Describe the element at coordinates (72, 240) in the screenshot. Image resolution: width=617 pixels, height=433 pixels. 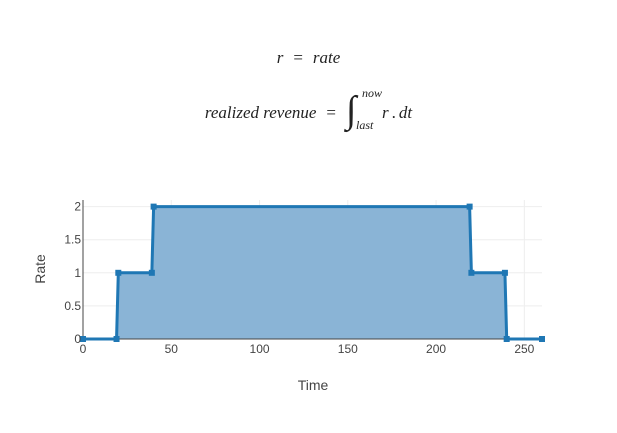
I see `y-tick-label: 1.5` at that location.